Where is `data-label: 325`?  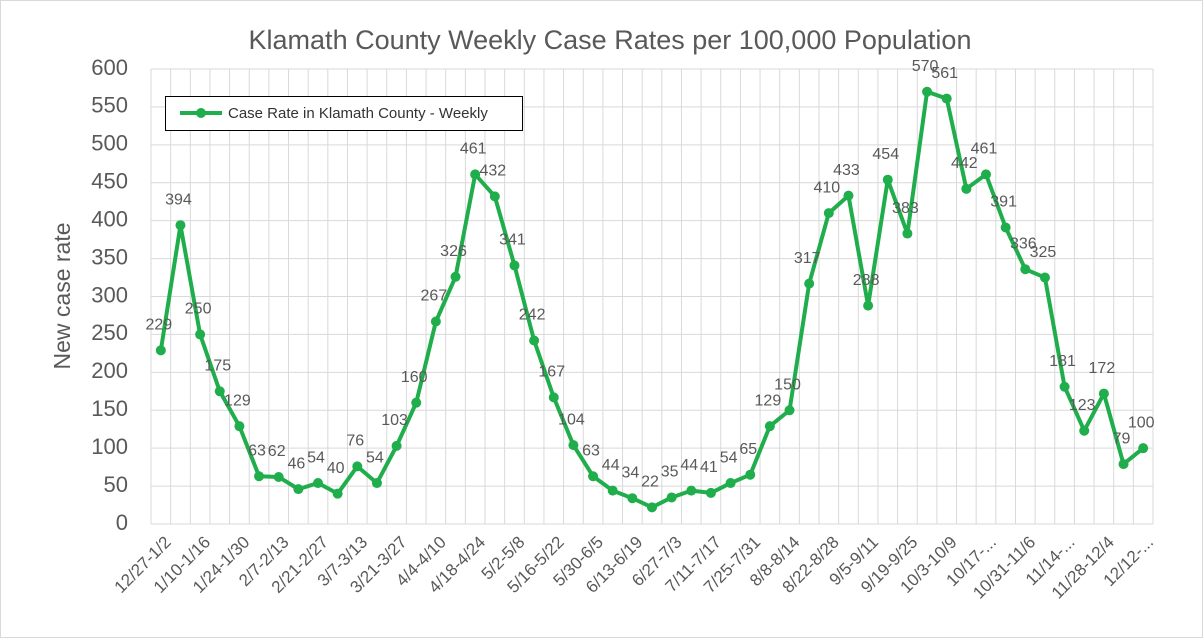 data-label: 325 is located at coordinates (1043, 252).